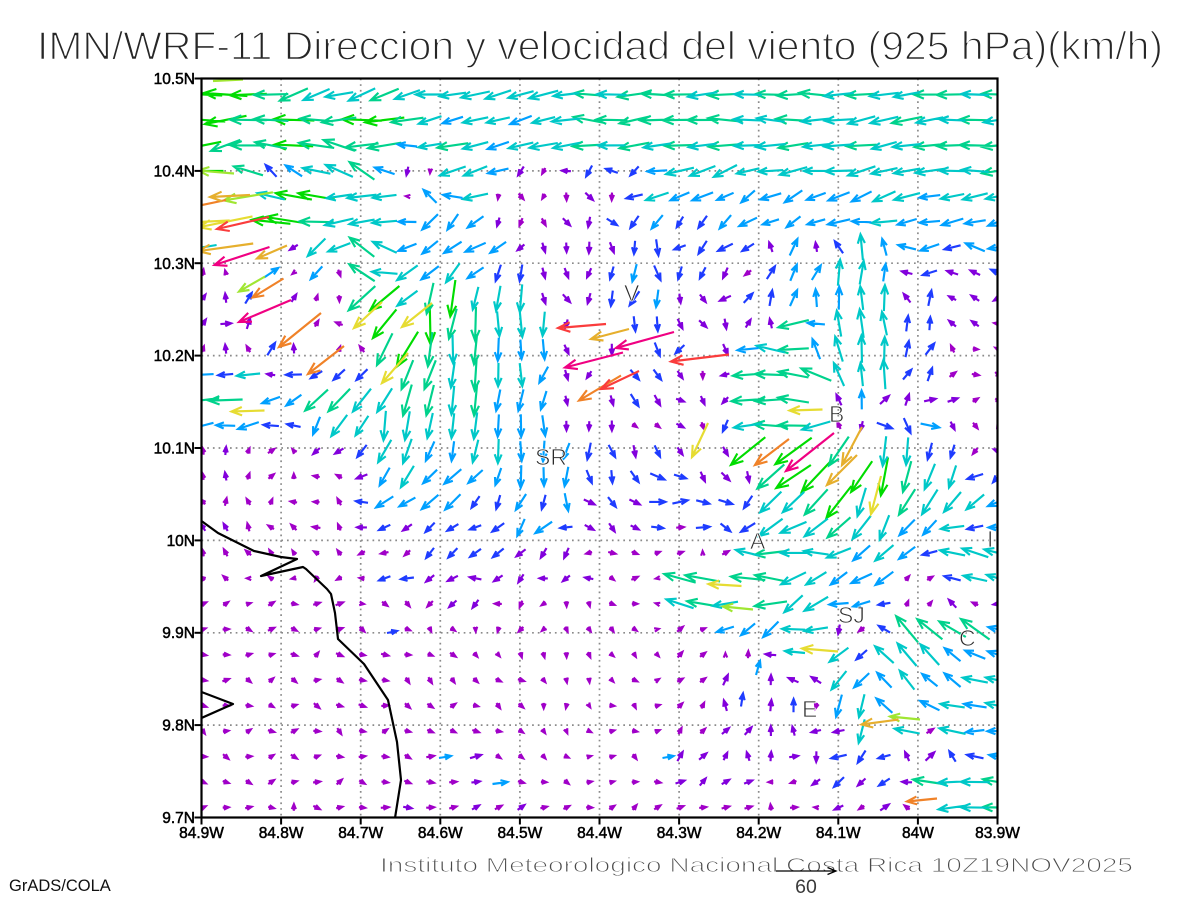 Image resolution: width=1200 pixels, height=900 pixels. I want to click on svg-text: 84.7W, so click(360, 833).